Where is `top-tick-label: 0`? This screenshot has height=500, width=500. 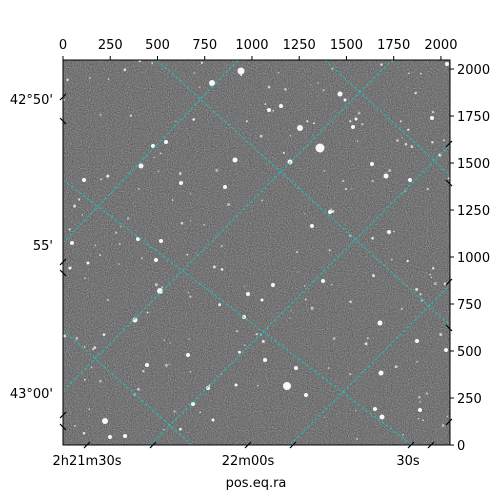
top-tick-label: 0 is located at coordinates (63, 45).